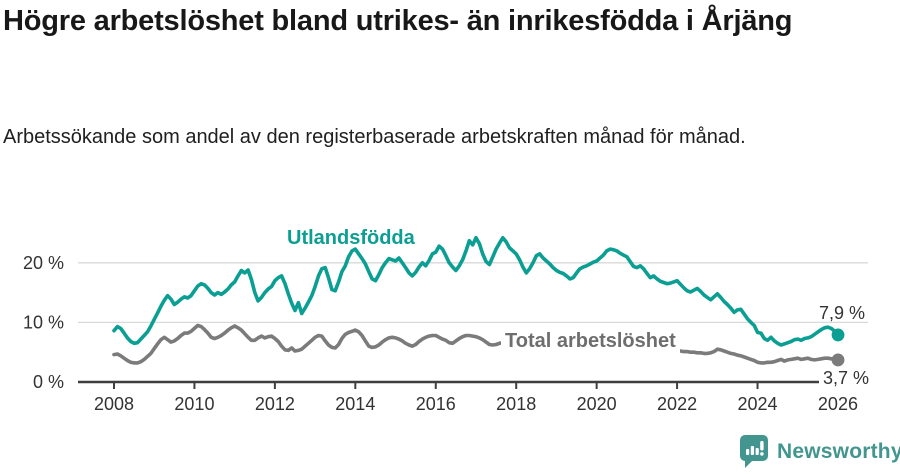 The width and height of the screenshot is (900, 474). Describe the element at coordinates (597, 404) in the screenshot. I see `x-tick-label: 2020` at that location.